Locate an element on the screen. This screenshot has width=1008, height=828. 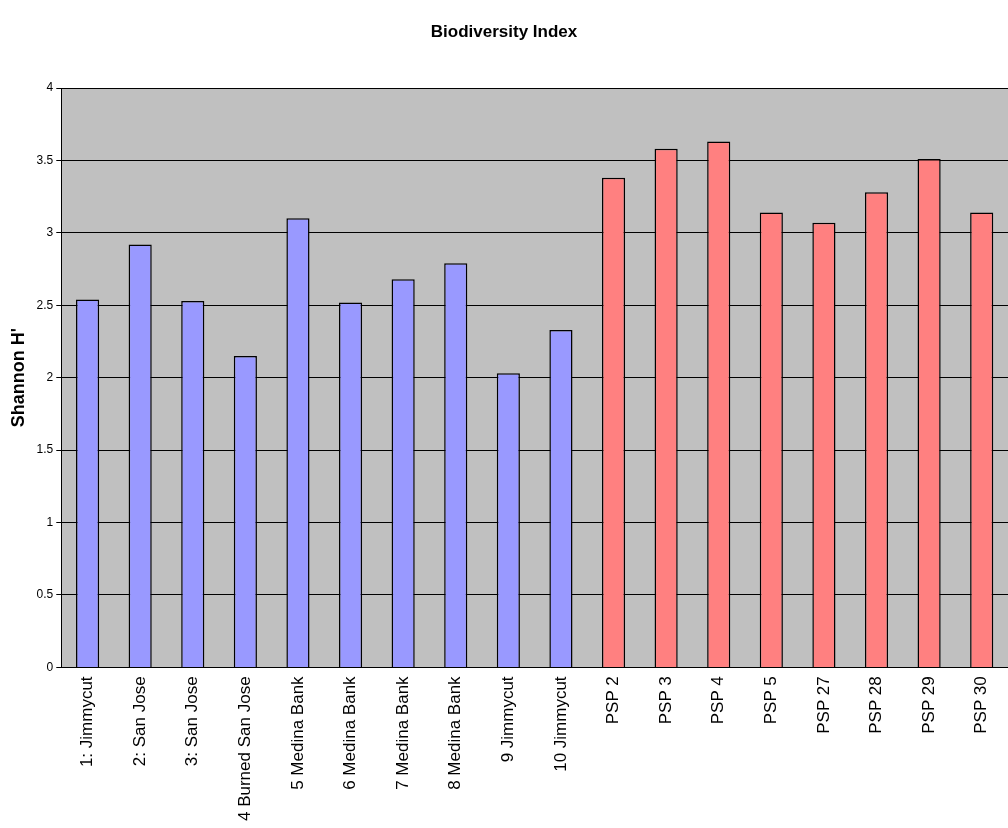
x-tick-label: PSP 29 is located at coordinates (928, 705).